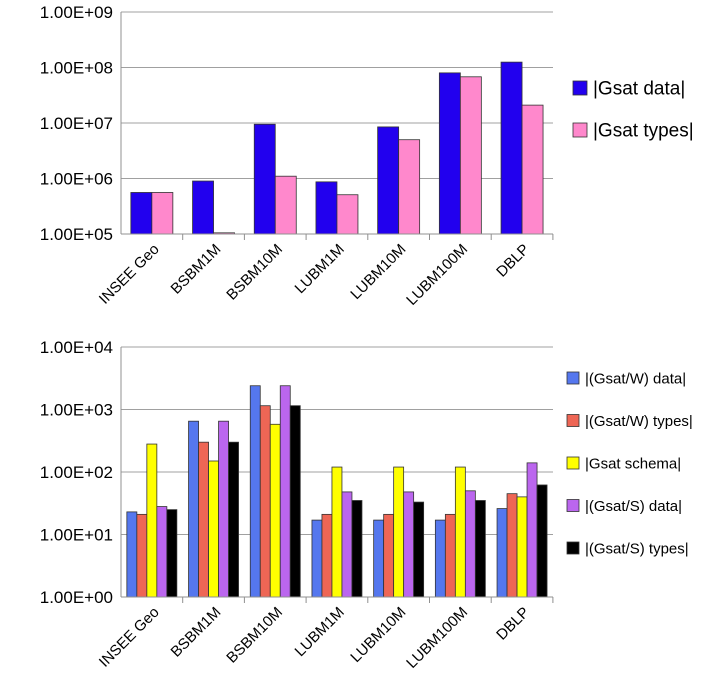  Describe the element at coordinates (76, 597) in the screenshot. I see `y-tick-label: 1.00E+00` at that location.